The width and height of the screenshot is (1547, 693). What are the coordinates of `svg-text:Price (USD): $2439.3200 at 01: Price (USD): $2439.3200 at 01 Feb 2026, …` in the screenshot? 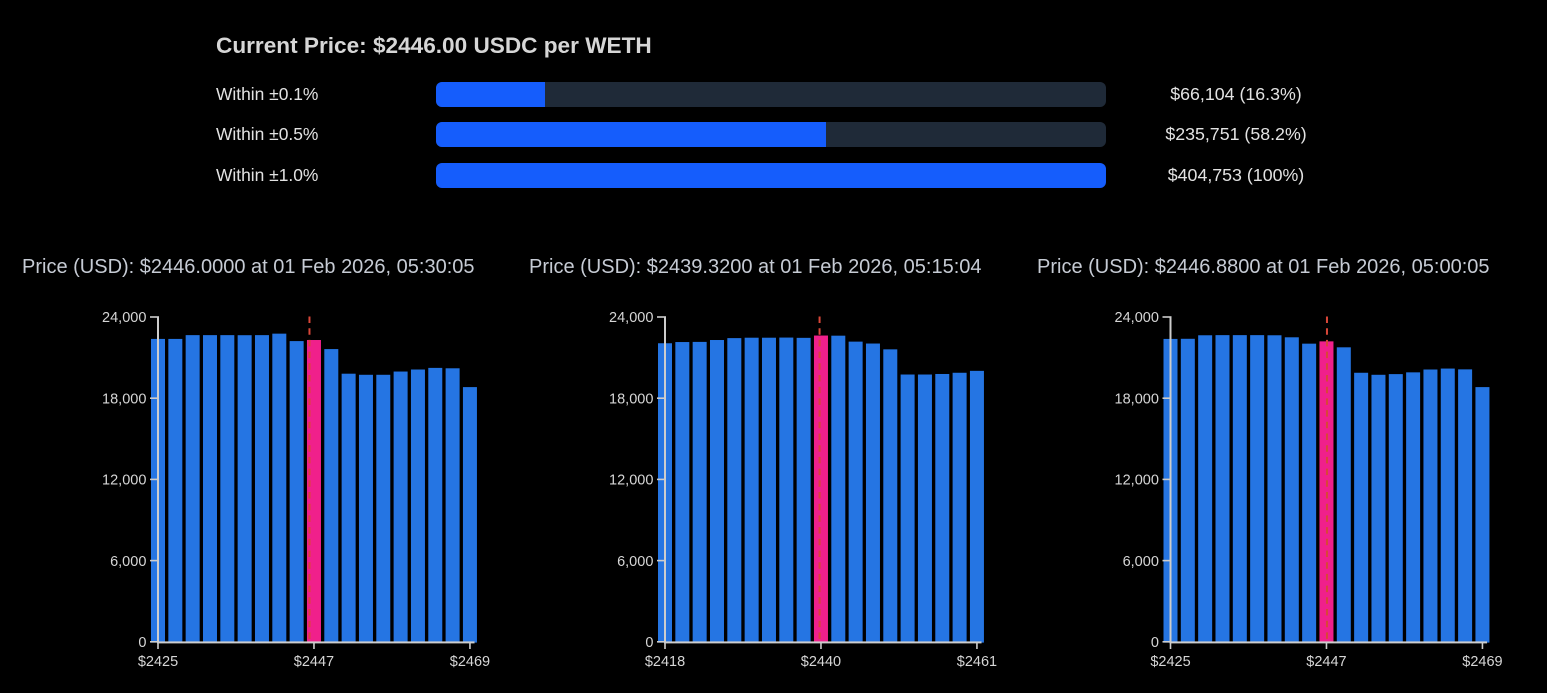 It's located at (755, 267).